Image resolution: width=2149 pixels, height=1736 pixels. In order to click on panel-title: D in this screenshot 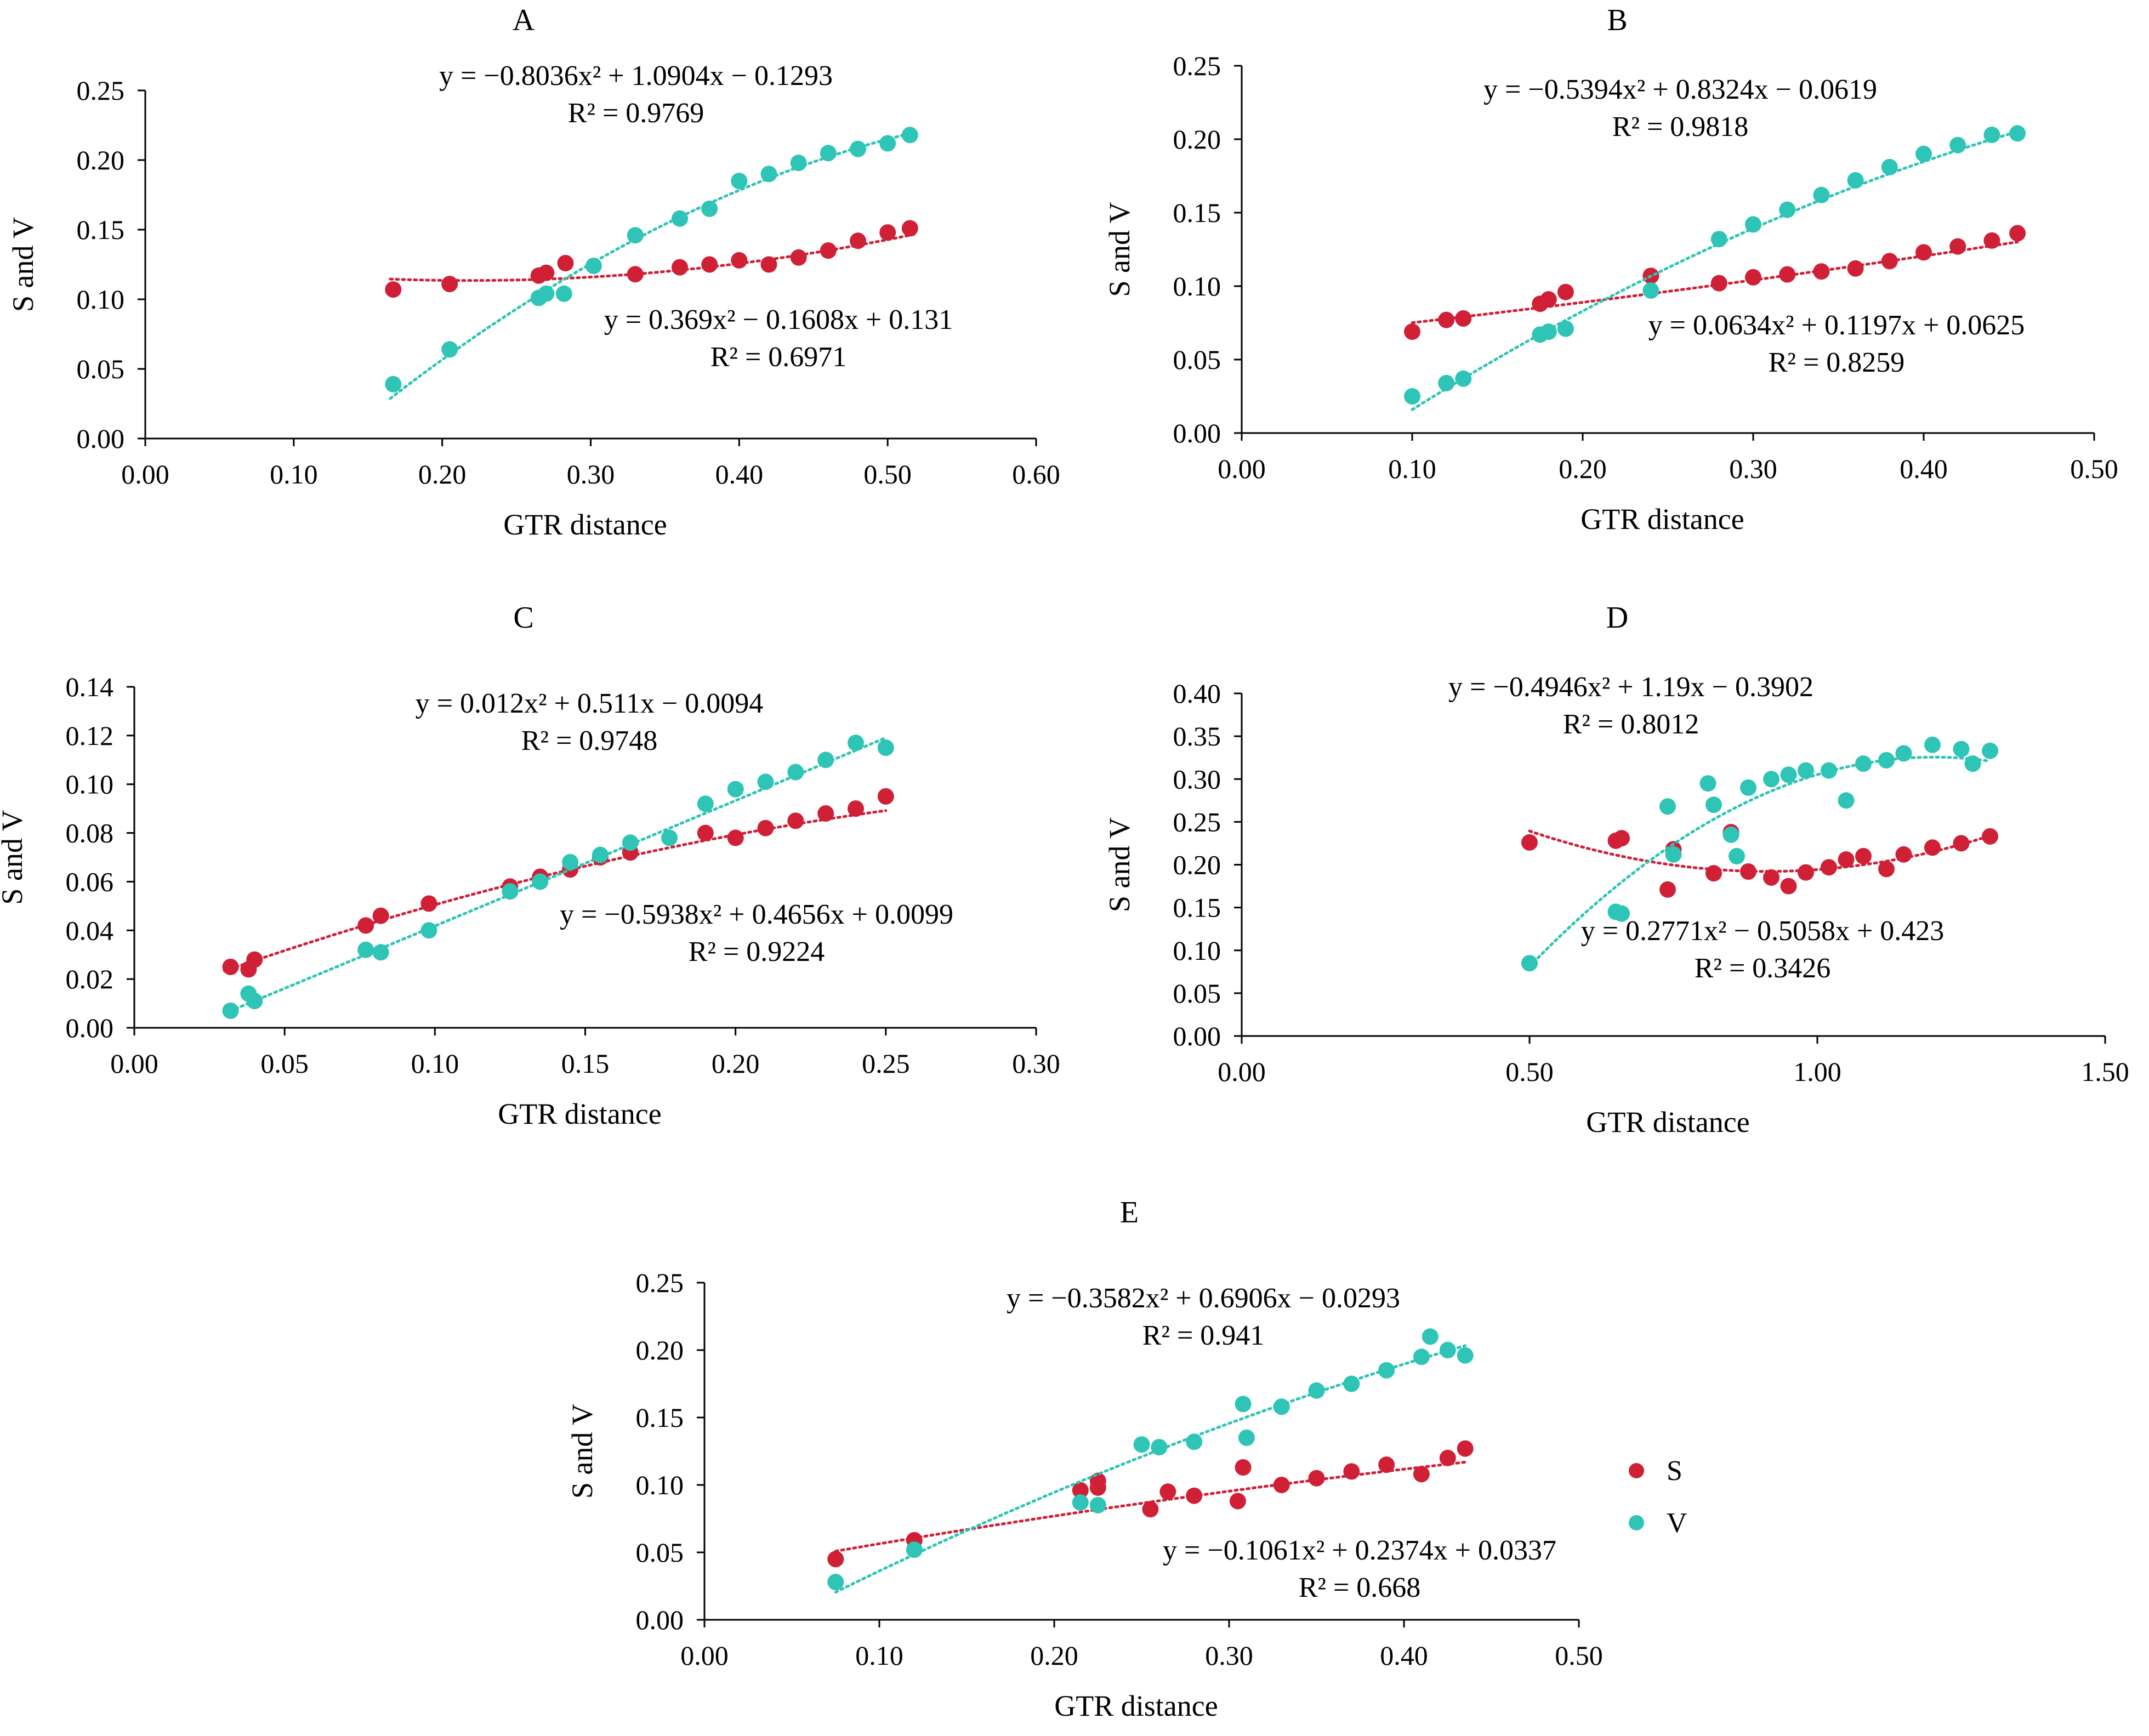, I will do `click(1617, 618)`.